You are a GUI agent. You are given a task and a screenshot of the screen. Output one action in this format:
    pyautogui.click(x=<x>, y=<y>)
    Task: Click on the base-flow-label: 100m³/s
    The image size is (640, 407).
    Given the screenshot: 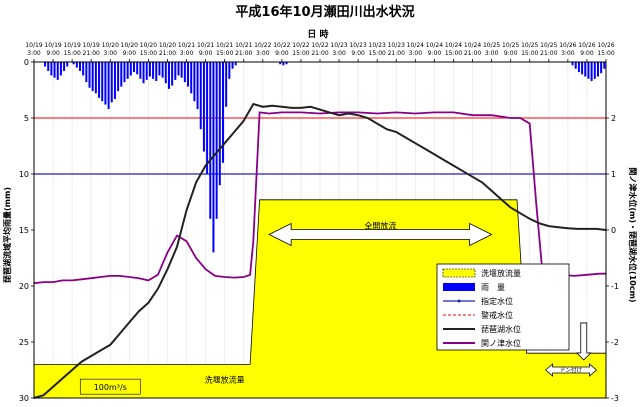 What is the action you would take?
    pyautogui.click(x=110, y=387)
    